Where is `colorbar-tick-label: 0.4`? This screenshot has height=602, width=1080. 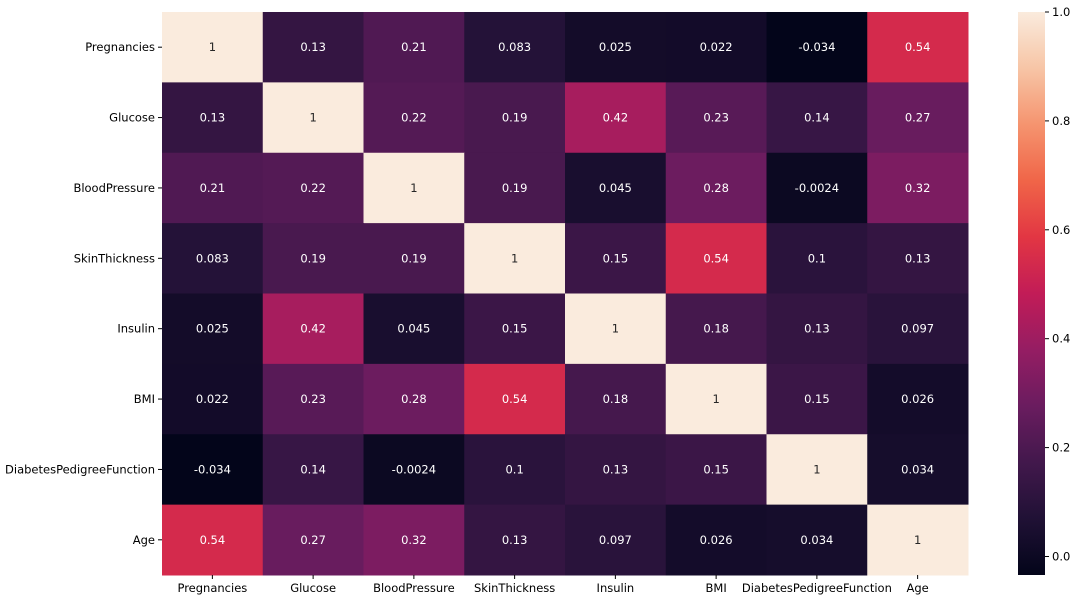
colorbar-tick-label: 0.4 is located at coordinates (1061, 339).